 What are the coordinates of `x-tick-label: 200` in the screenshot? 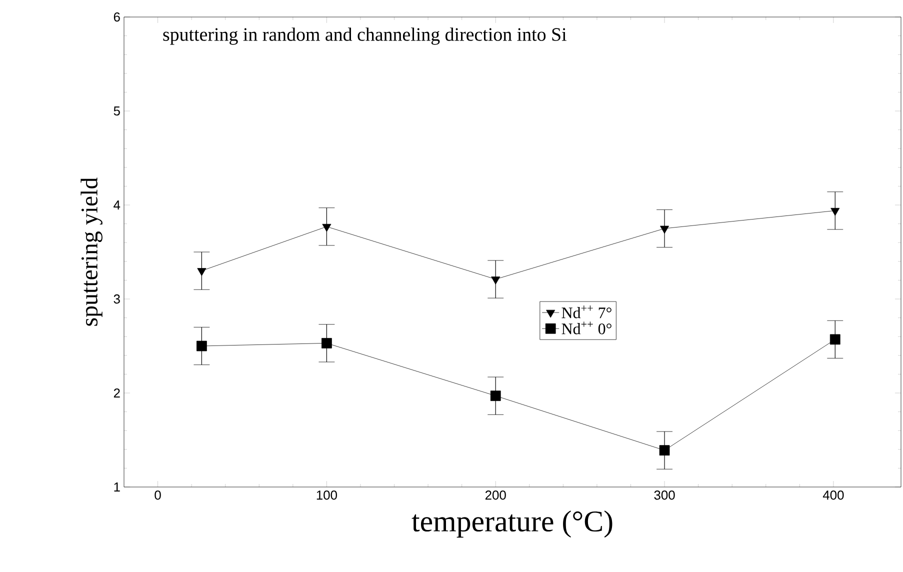 It's located at (495, 495).